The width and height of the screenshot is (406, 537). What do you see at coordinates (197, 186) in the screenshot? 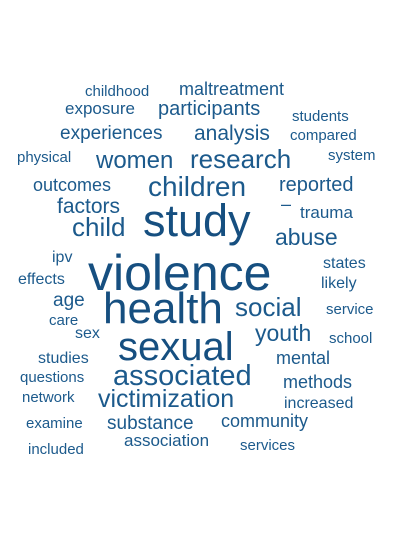
I see `word-children: children` at bounding box center [197, 186].